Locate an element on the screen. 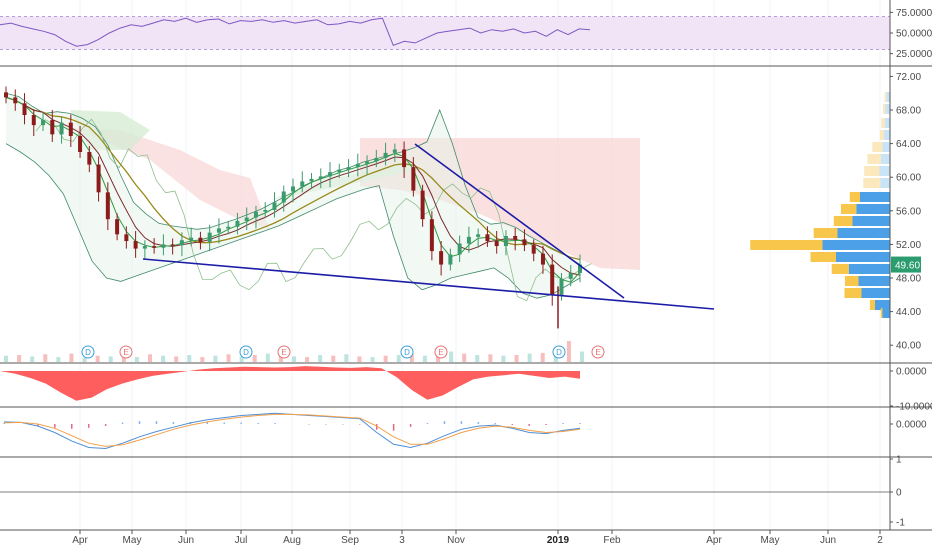 This screenshot has height=550, width=932. signal-line is located at coordinates (292, 430).